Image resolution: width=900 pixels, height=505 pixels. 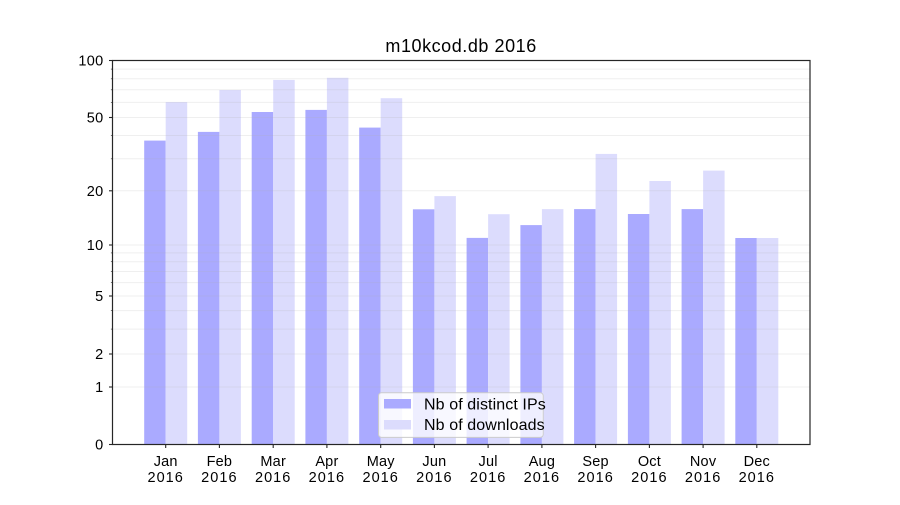 What do you see at coordinates (220, 462) in the screenshot?
I see `svg-text: Feb` at bounding box center [220, 462].